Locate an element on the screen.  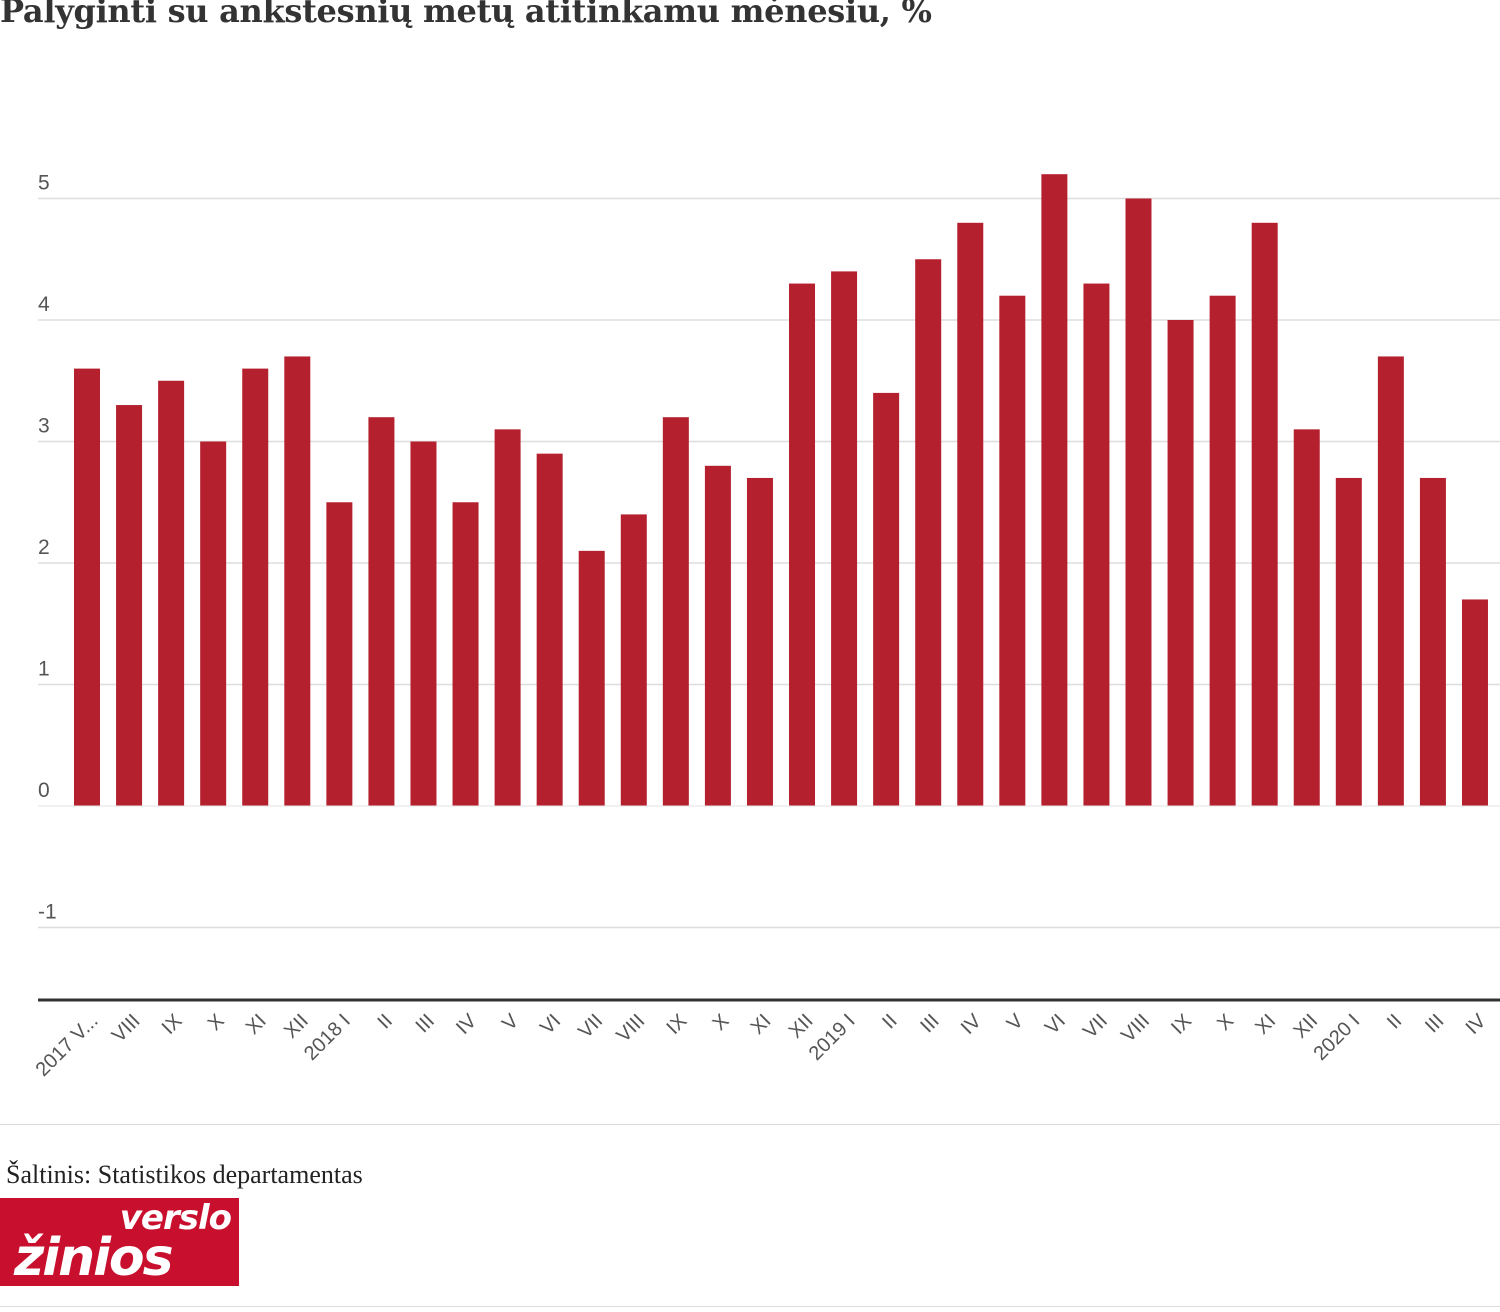
x-tick-label: 2020 I is located at coordinates (1336, 1037).